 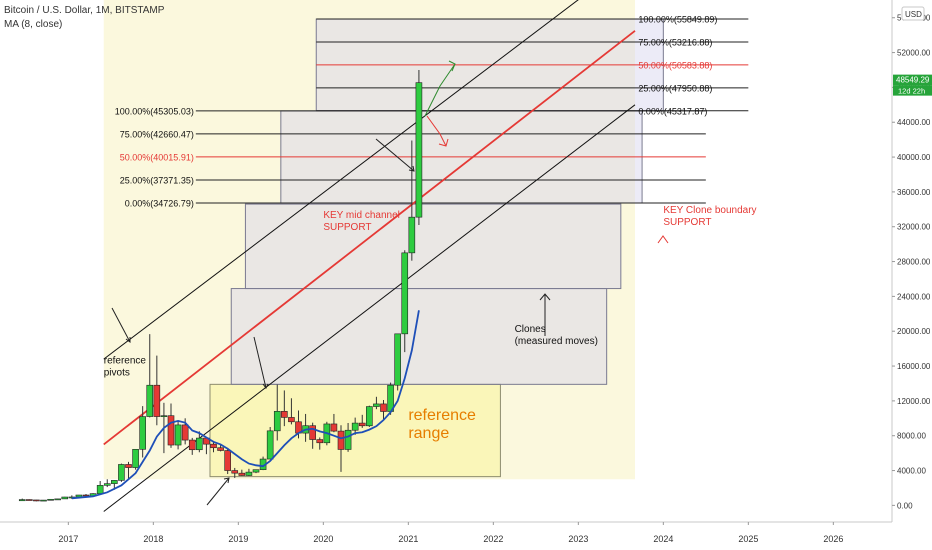 What do you see at coordinates (226, 480) in the screenshot?
I see `low-arrowhead` at bounding box center [226, 480].